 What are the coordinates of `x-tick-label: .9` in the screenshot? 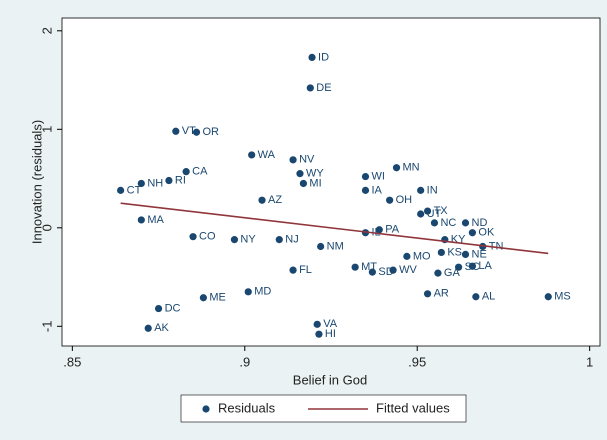 It's located at (244, 361).